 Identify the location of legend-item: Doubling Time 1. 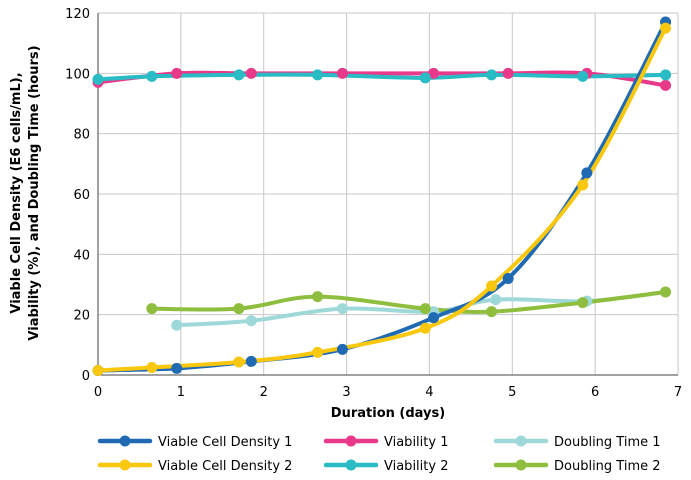
(577, 442).